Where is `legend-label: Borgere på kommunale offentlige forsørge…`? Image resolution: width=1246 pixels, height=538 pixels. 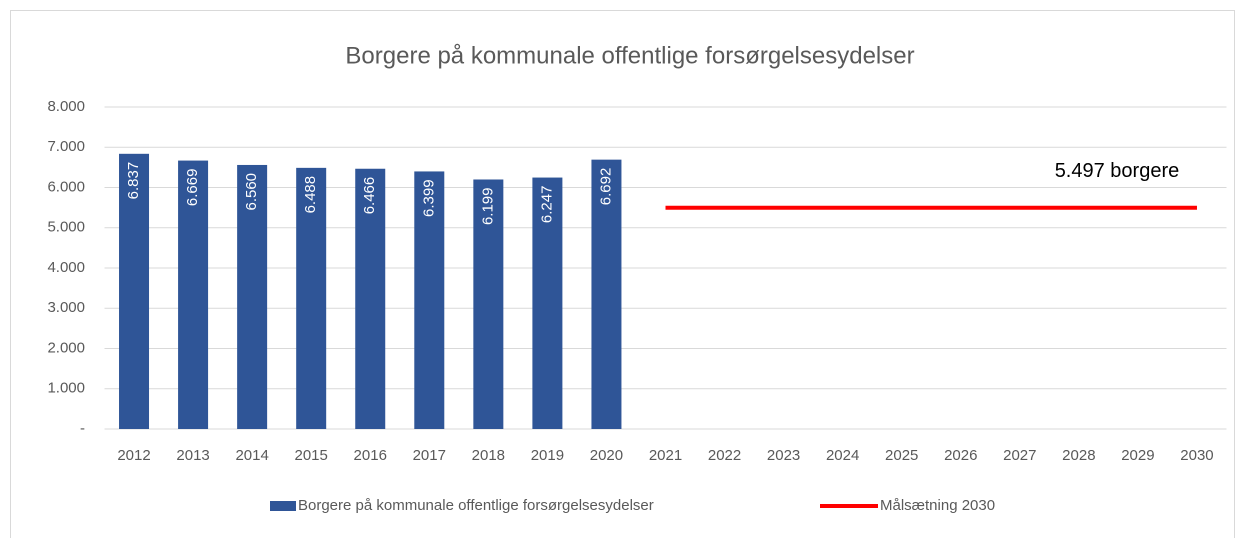 legend-label: Borgere på kommunale offentlige forsørge… is located at coordinates (476, 505).